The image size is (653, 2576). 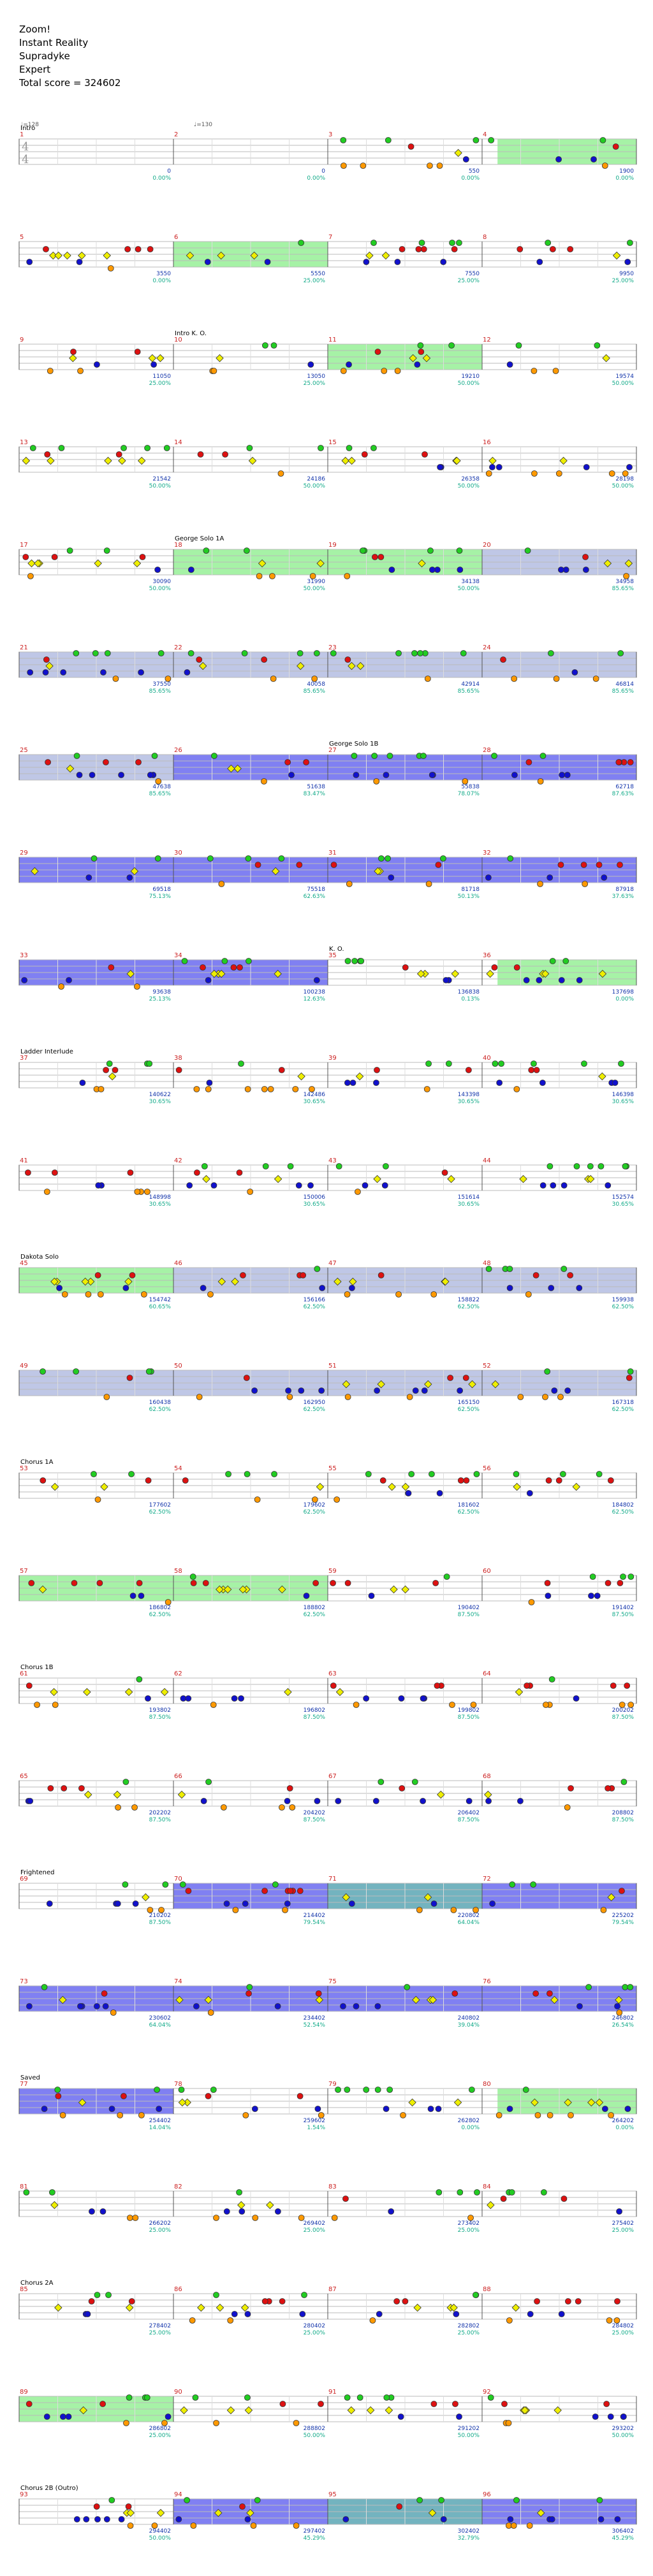 I want to click on measure-score: 286802, so click(x=160, y=2429).